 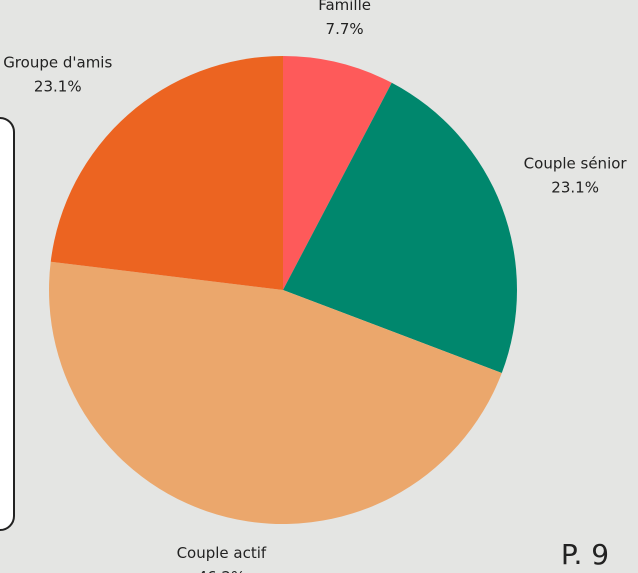 I want to click on slice-label: Couple sénior, so click(x=576, y=164).